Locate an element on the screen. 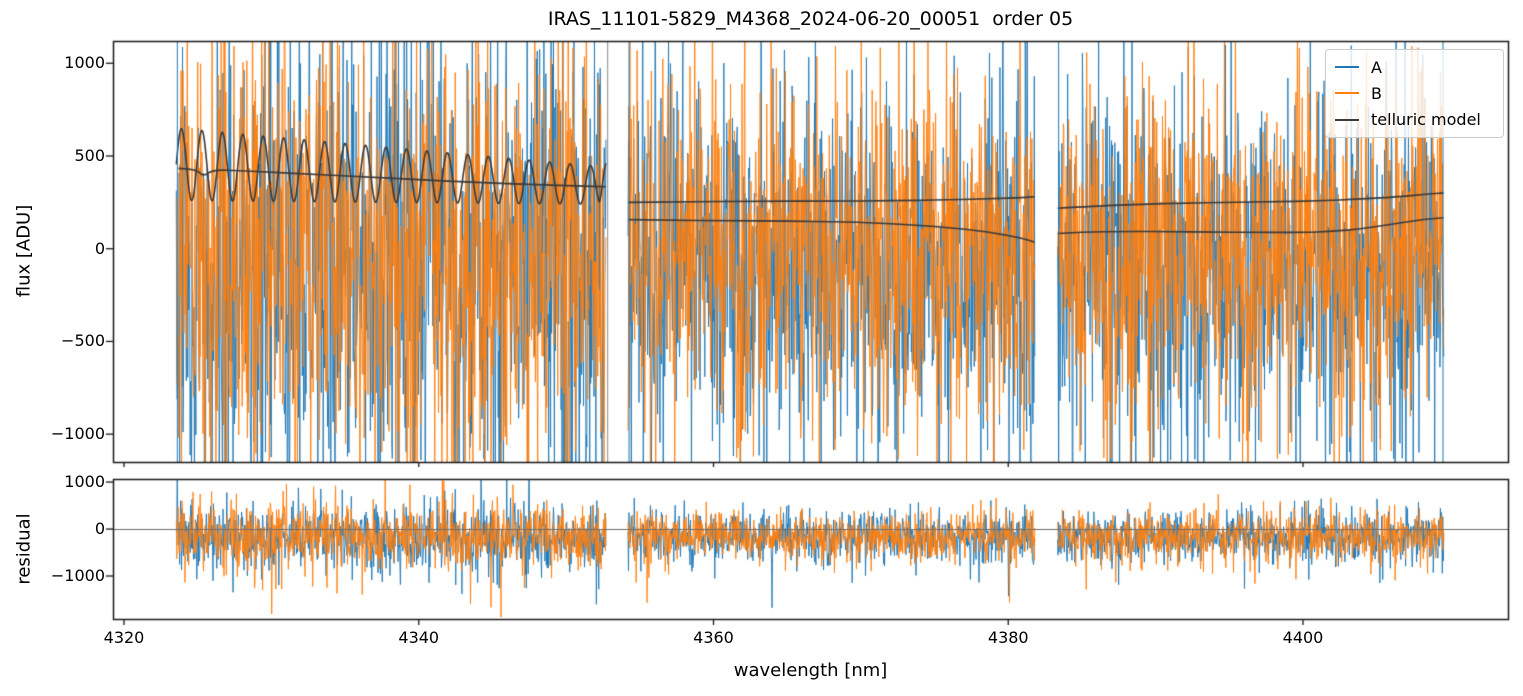 The width and height of the screenshot is (1523, 696). x-tick-label: 4380 is located at coordinates (1008, 637).